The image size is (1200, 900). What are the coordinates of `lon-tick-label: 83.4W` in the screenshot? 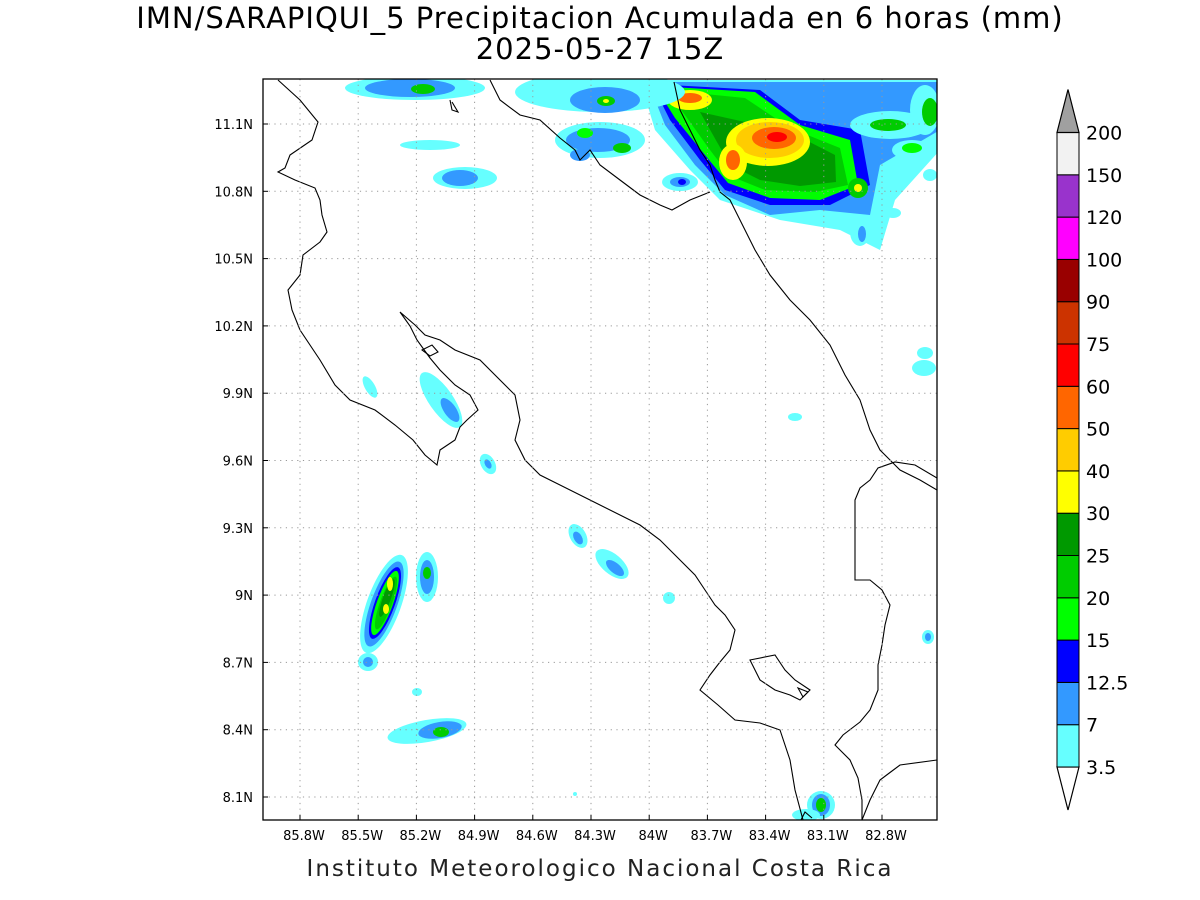 It's located at (770, 836).